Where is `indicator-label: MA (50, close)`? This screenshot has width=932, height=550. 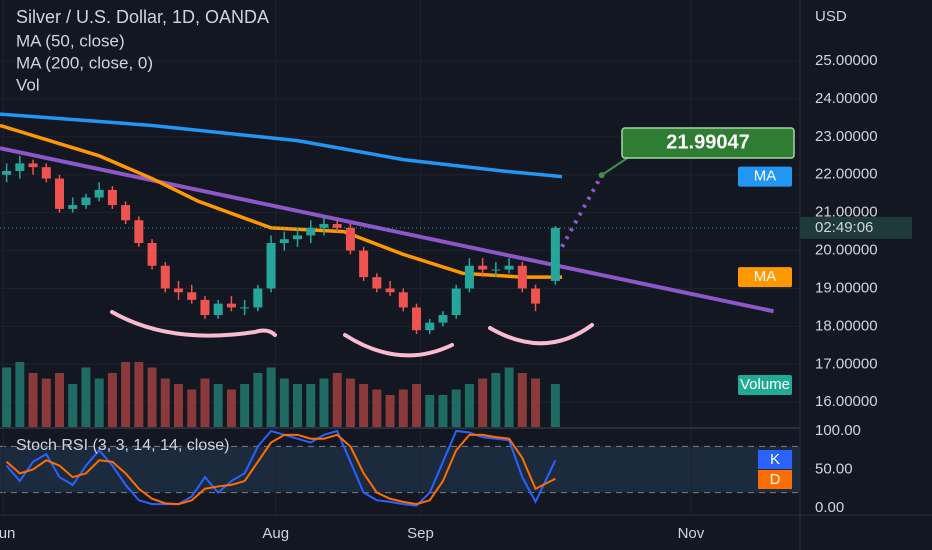
indicator-label: MA (50, close) is located at coordinates (70, 40).